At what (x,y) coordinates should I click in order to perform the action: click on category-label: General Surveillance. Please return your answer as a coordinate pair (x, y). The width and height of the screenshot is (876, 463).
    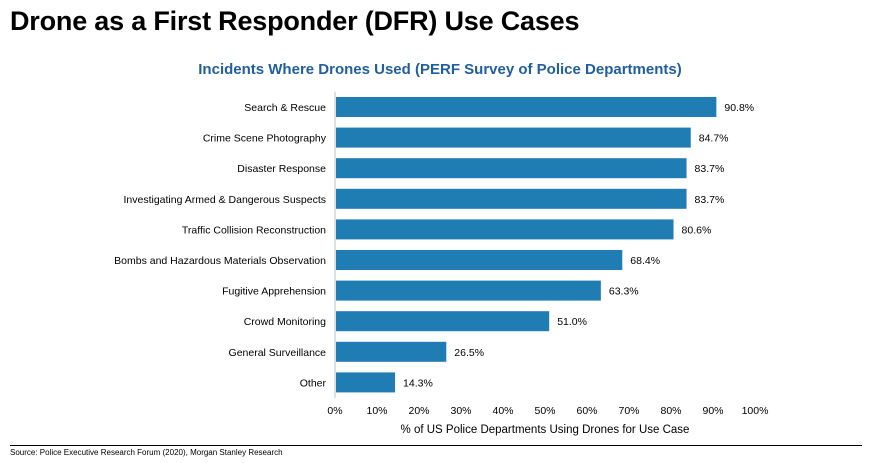
    Looking at the image, I should click on (278, 353).